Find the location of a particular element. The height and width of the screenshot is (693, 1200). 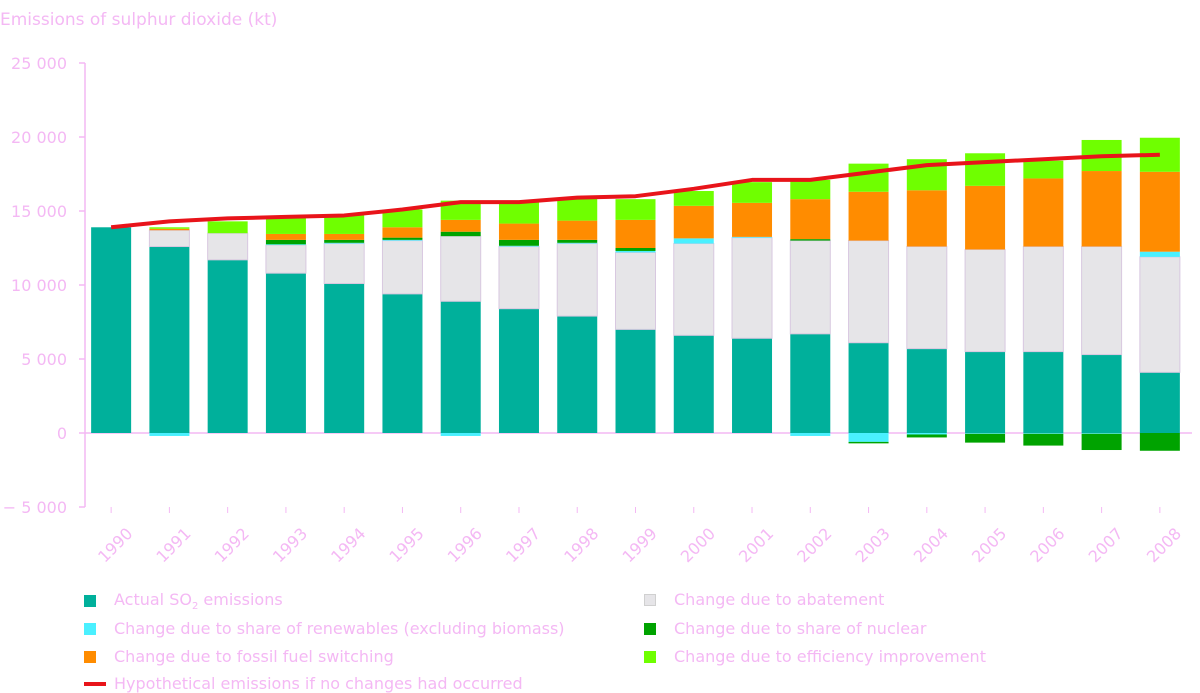

bar-nuclear-1993 is located at coordinates (285, 242).